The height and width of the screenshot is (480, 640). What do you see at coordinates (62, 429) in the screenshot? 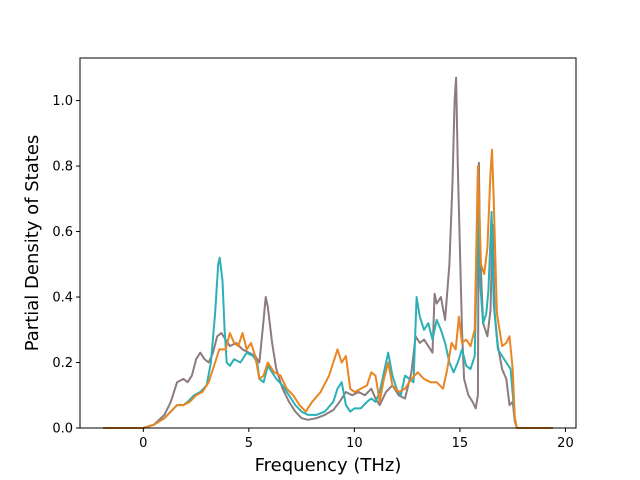
I see `y-tick-label: 0.0` at bounding box center [62, 429].